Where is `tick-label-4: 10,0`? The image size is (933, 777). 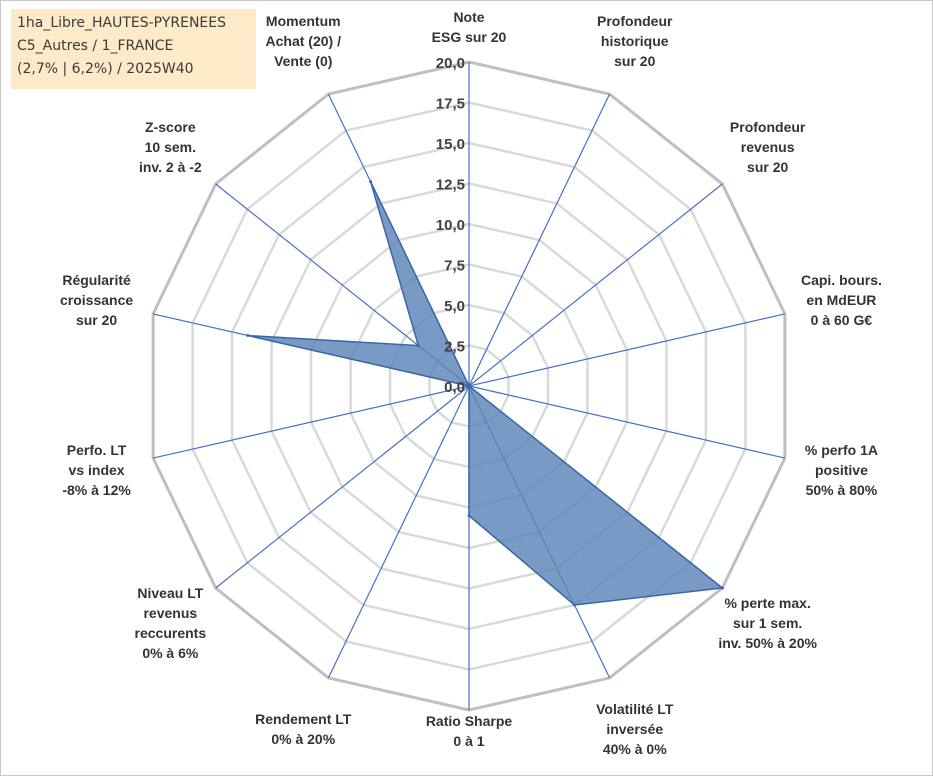 tick-label-4: 10,0 is located at coordinates (450, 225).